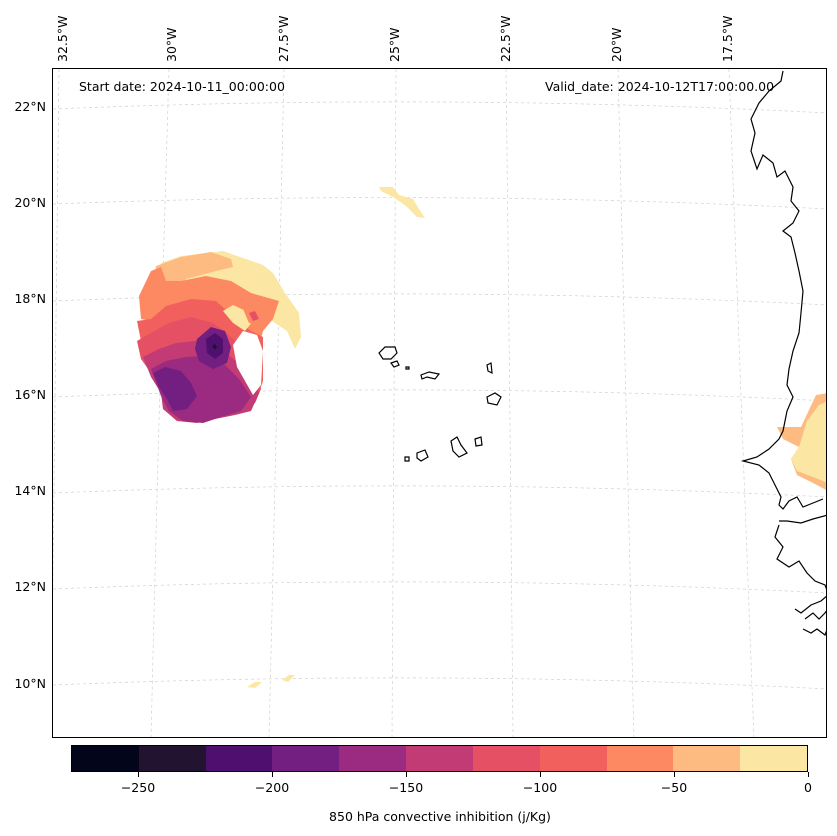 The width and height of the screenshot is (837, 836). I want to click on clear-interior, so click(248, 363).